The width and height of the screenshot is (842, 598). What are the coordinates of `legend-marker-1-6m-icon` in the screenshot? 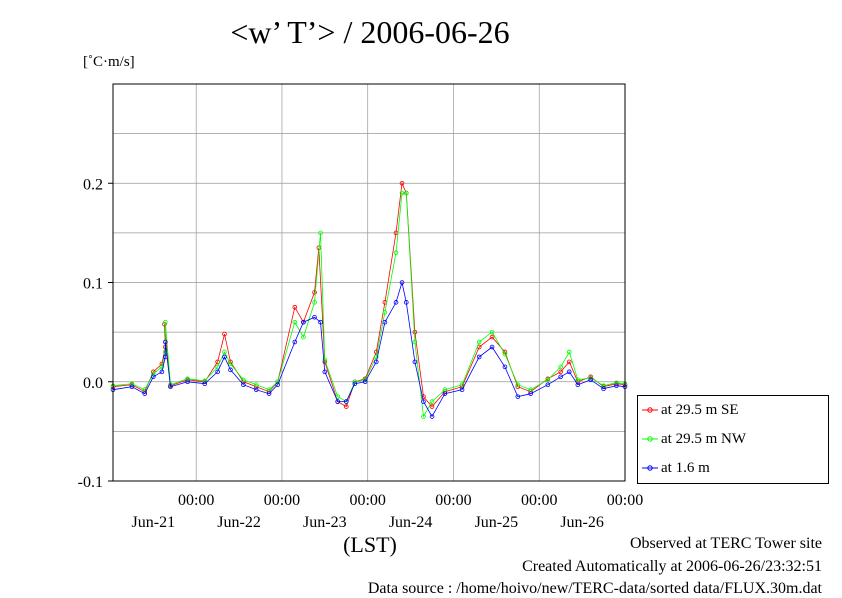 It's located at (650, 468).